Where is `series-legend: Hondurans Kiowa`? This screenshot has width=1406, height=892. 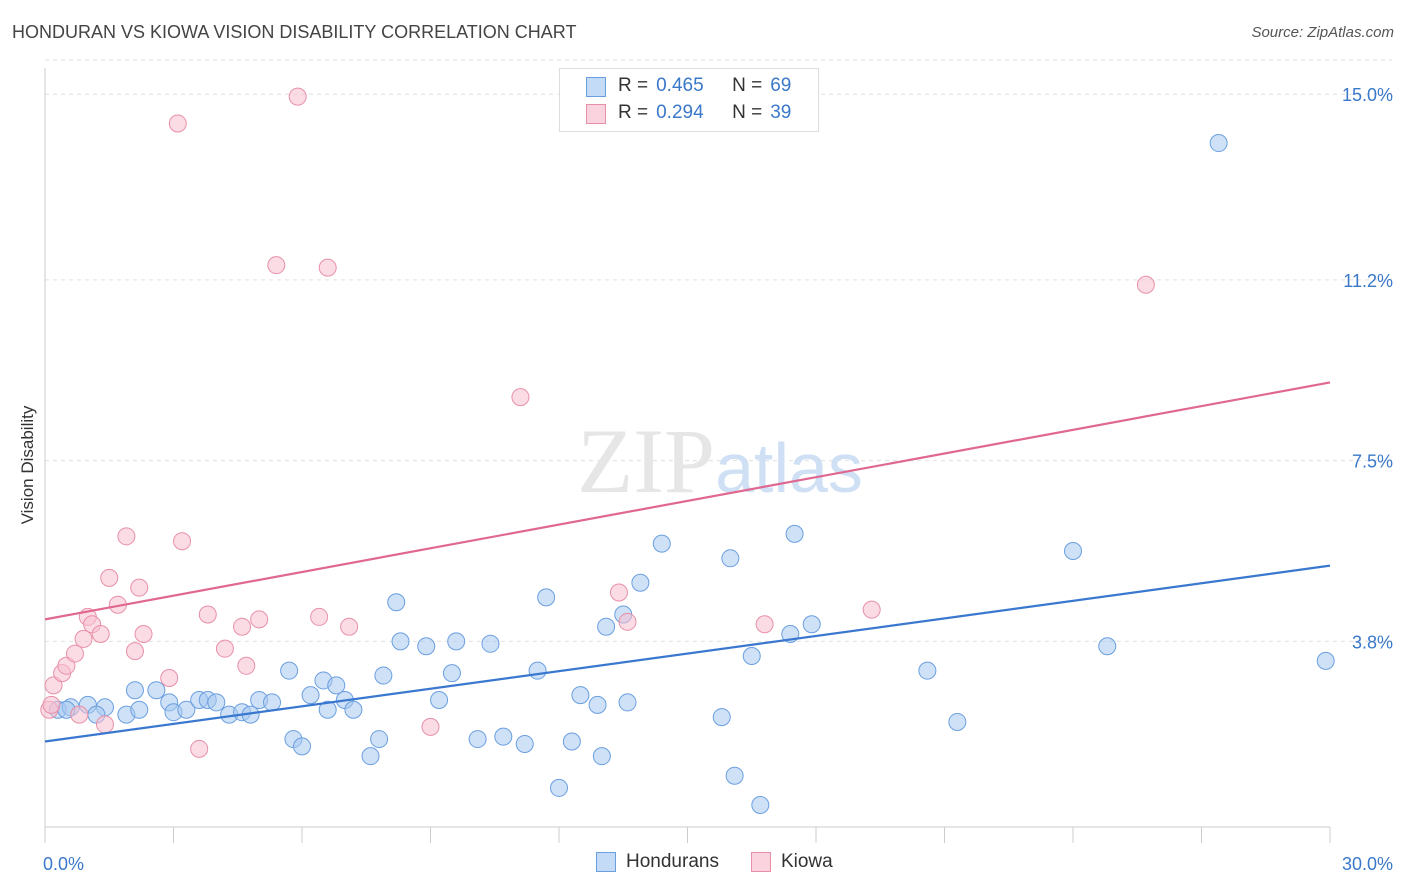 series-legend: Hondurans Kiowa is located at coordinates (714, 862).